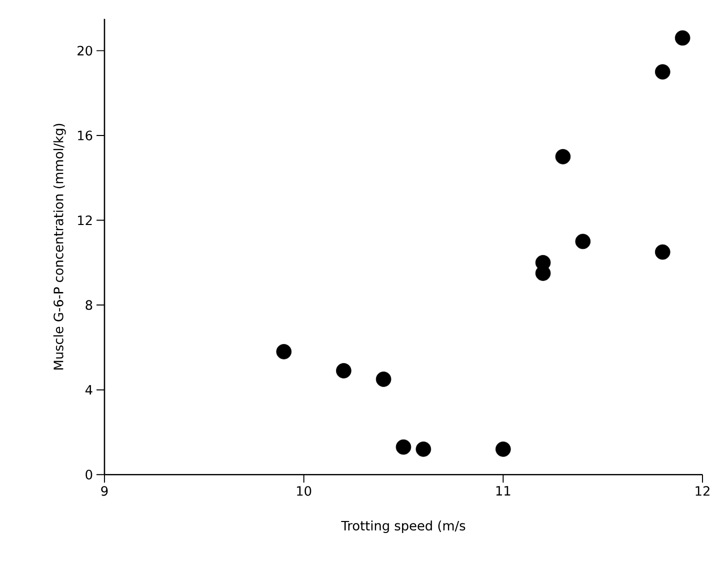  What do you see at coordinates (85, 51) in the screenshot?
I see `y-tick-label: 20` at bounding box center [85, 51].